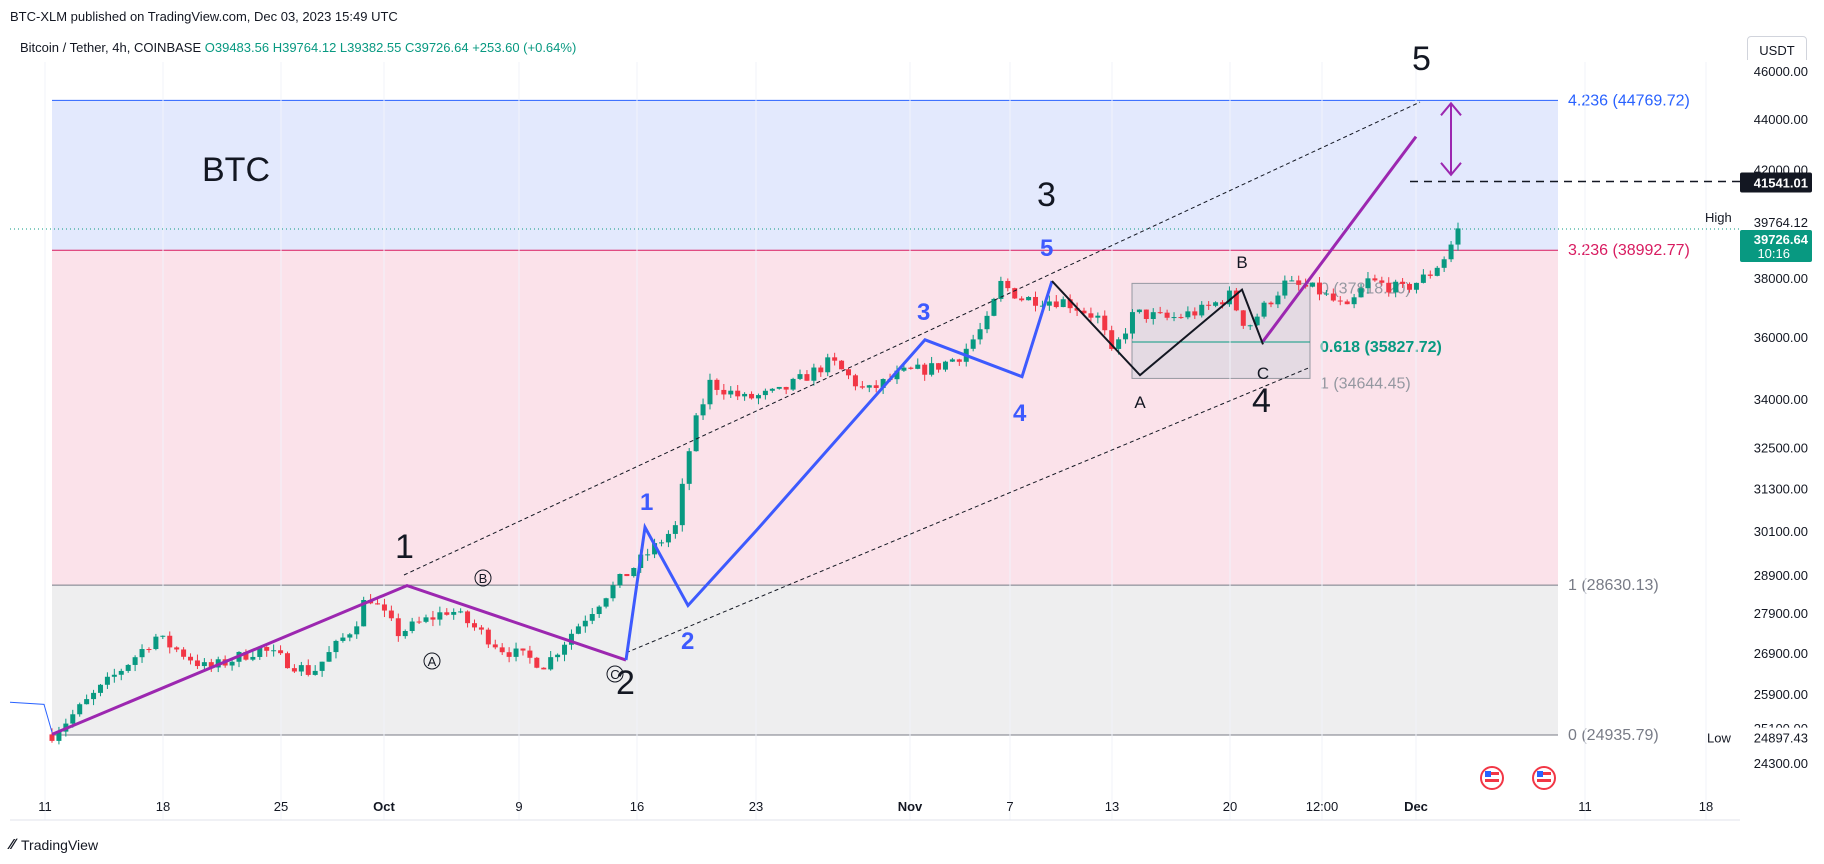  What do you see at coordinates (1140, 402) in the screenshot?
I see `wave-abc-label-A: A` at bounding box center [1140, 402].